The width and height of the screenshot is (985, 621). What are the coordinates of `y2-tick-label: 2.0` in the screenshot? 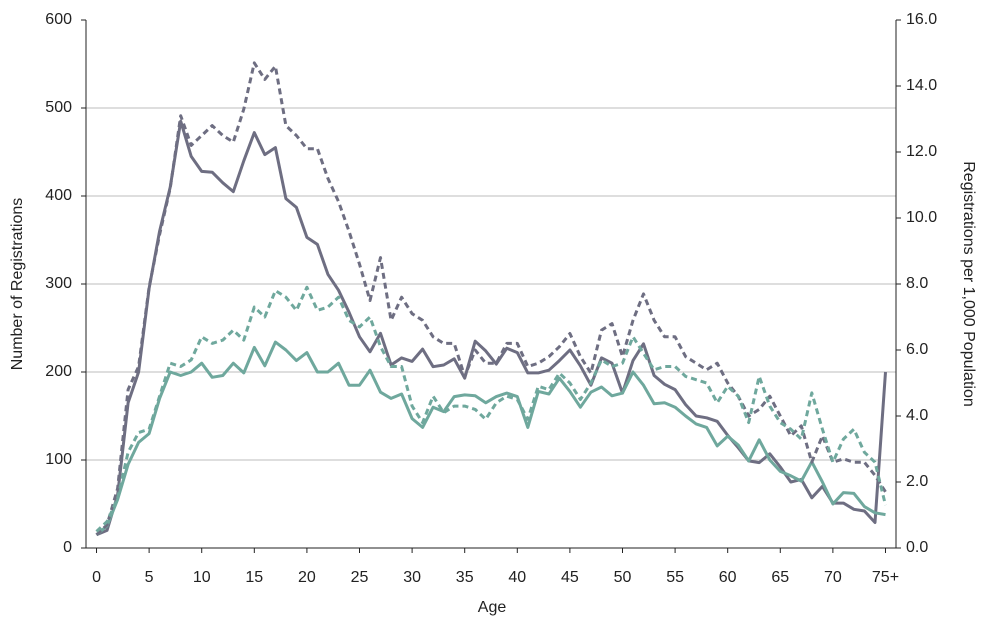 It's located at (917, 481).